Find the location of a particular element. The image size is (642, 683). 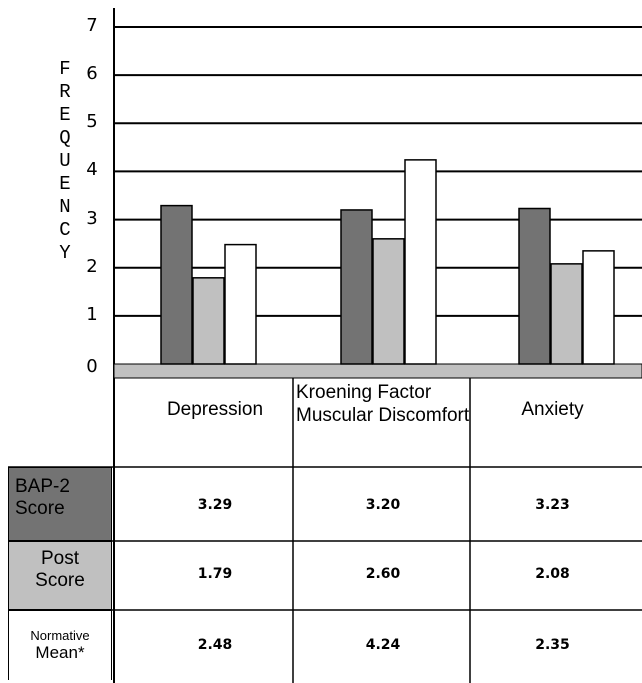

bar-bap2-anxiety is located at coordinates (534, 286).